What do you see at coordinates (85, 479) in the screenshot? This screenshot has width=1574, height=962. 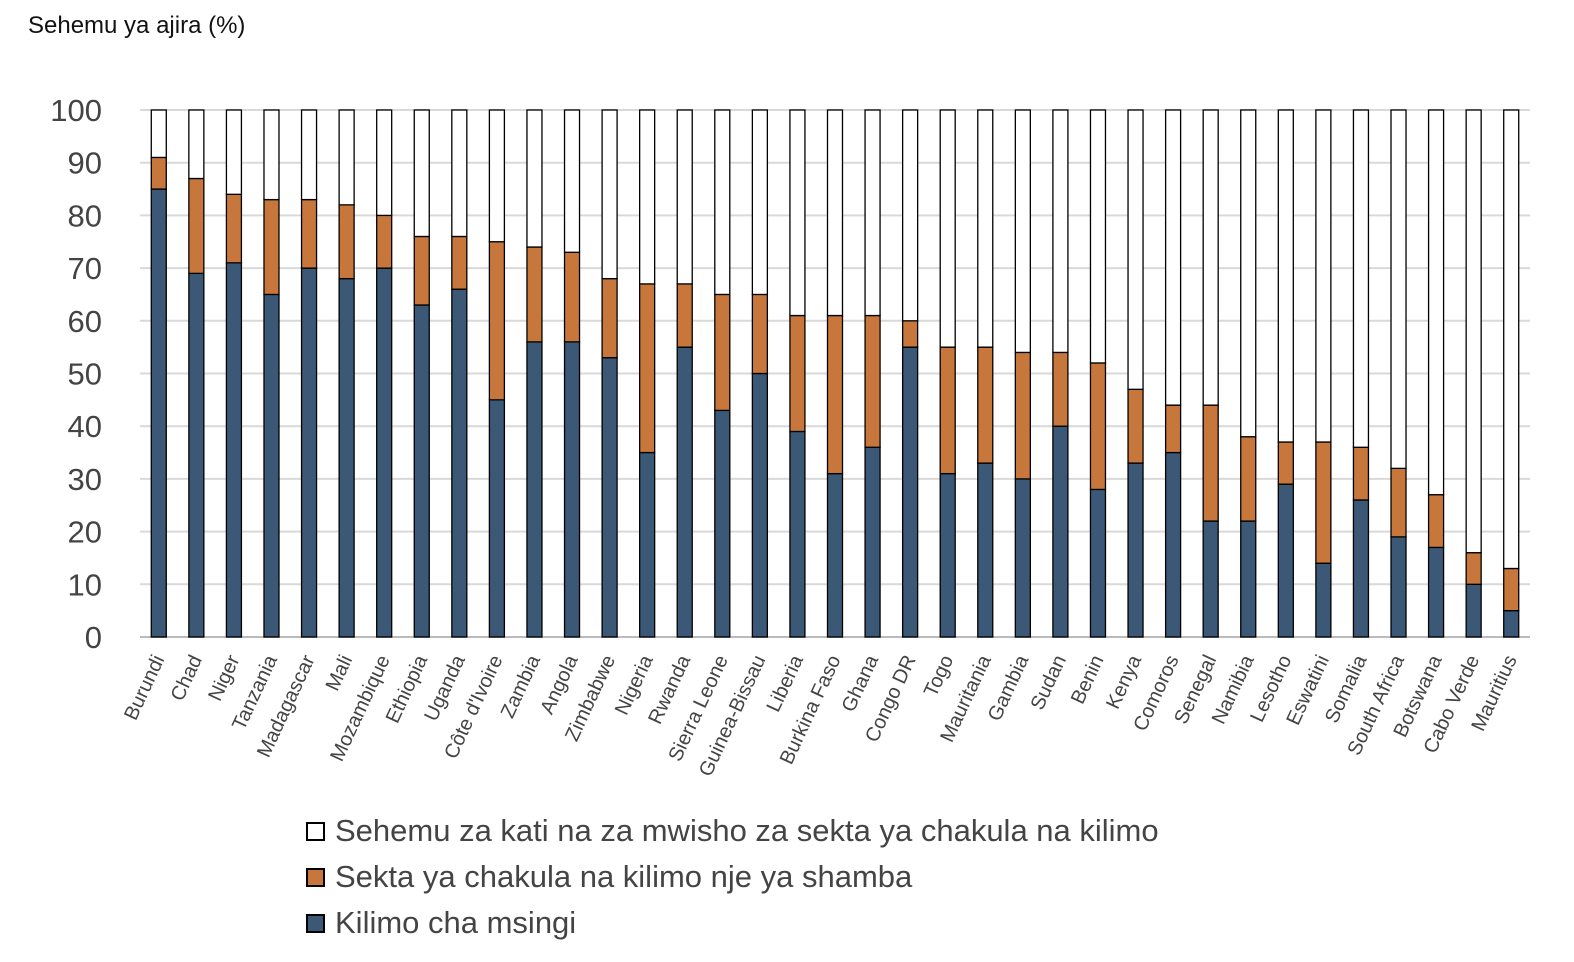 I see `y-tick-label: 30` at bounding box center [85, 479].